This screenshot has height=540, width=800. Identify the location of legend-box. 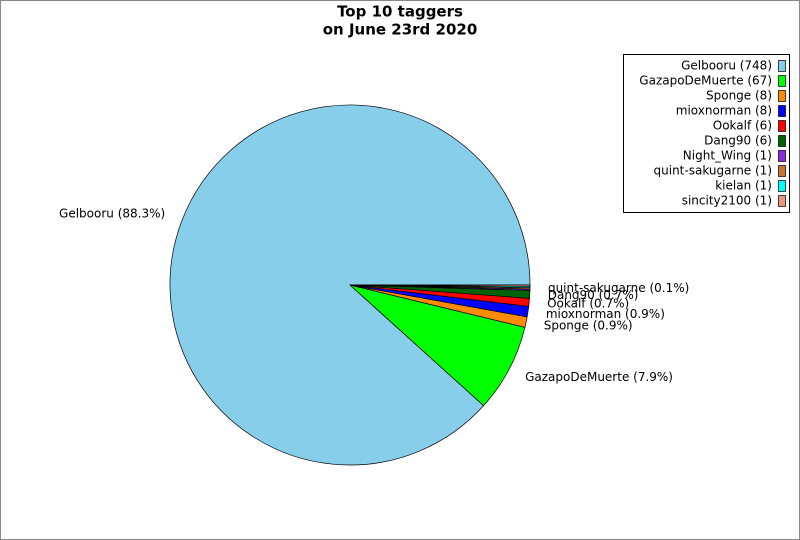
(706, 133).